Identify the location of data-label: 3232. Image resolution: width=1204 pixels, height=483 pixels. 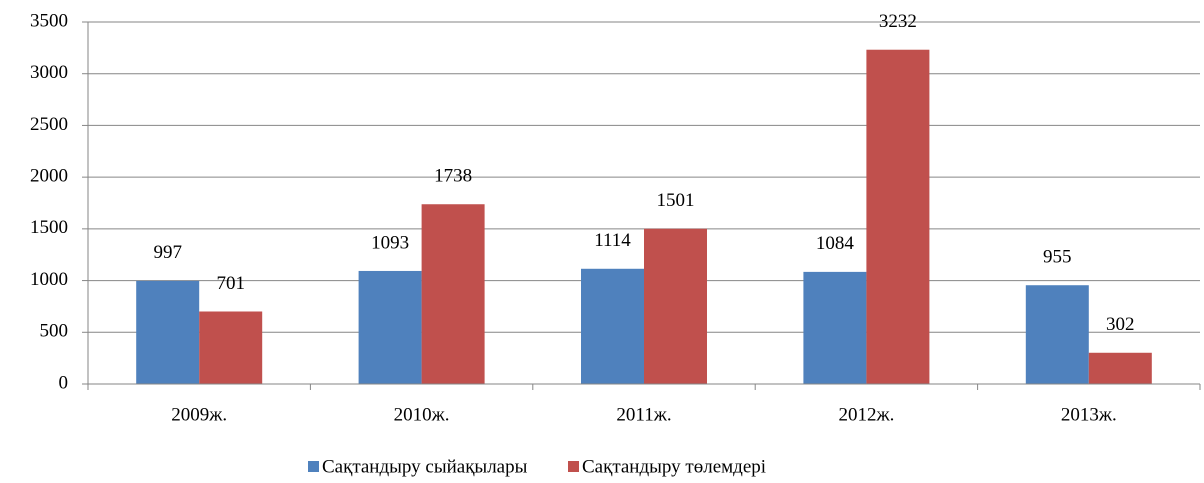
(898, 21).